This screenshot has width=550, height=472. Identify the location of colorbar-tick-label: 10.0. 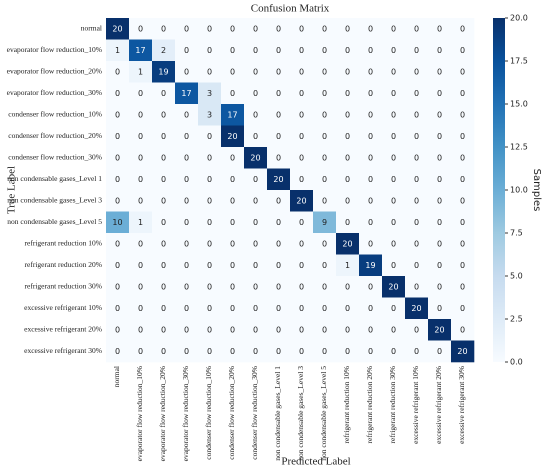
(519, 190).